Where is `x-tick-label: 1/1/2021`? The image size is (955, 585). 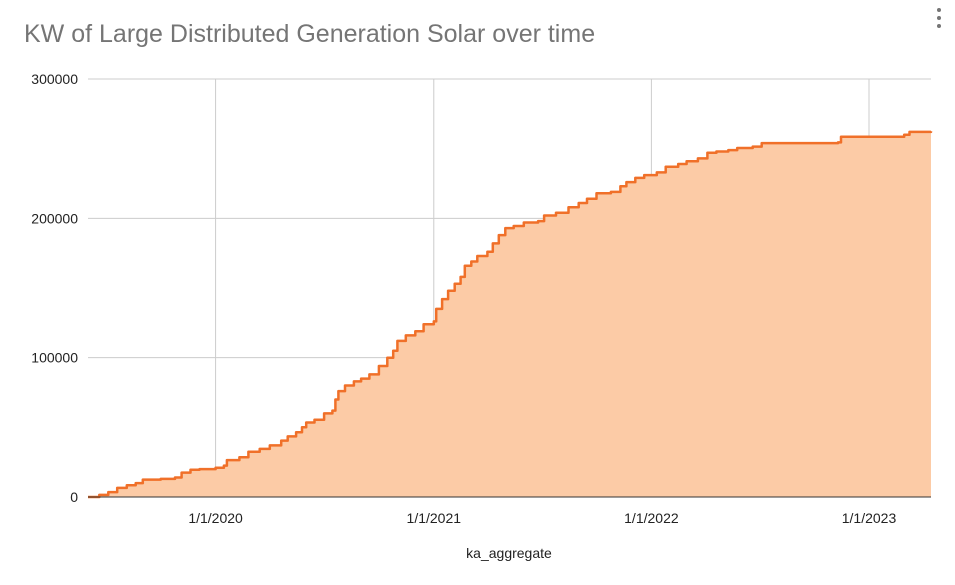
x-tick-label: 1/1/2021 is located at coordinates (434, 518).